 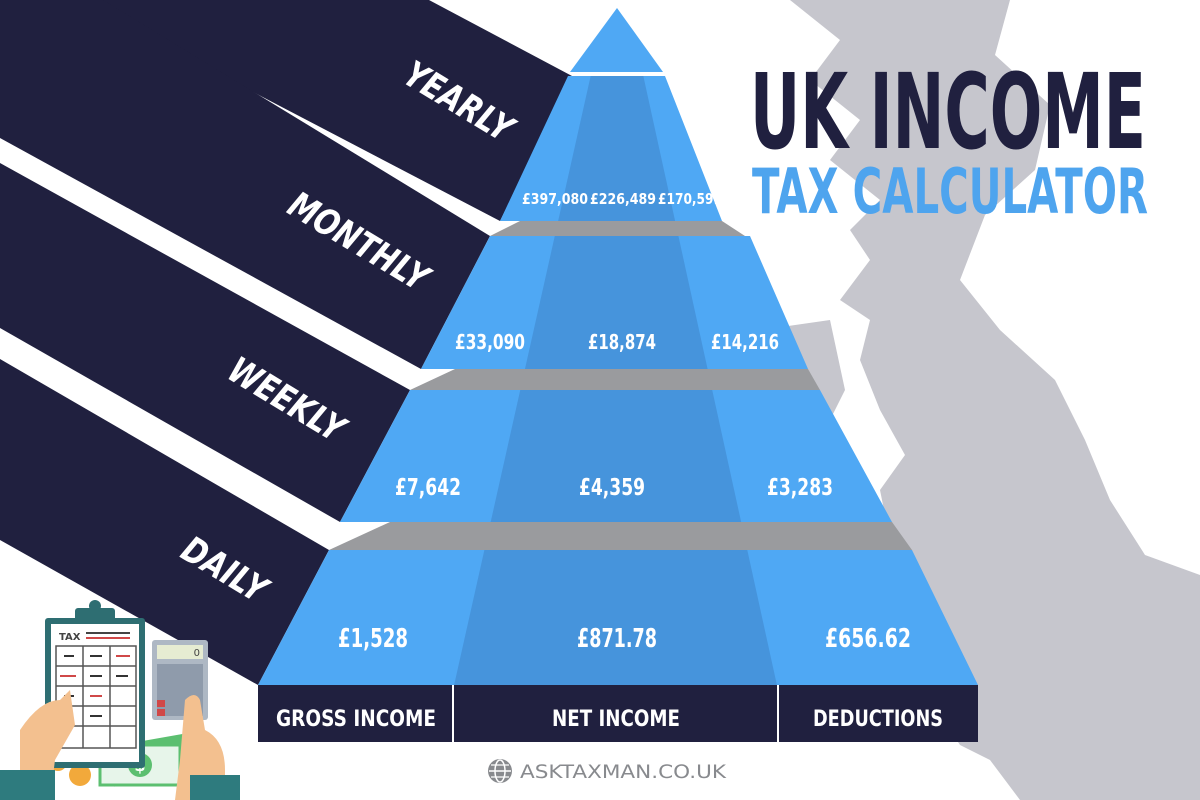 I want to click on weekly-deductions: £3,283, so click(x=800, y=488).